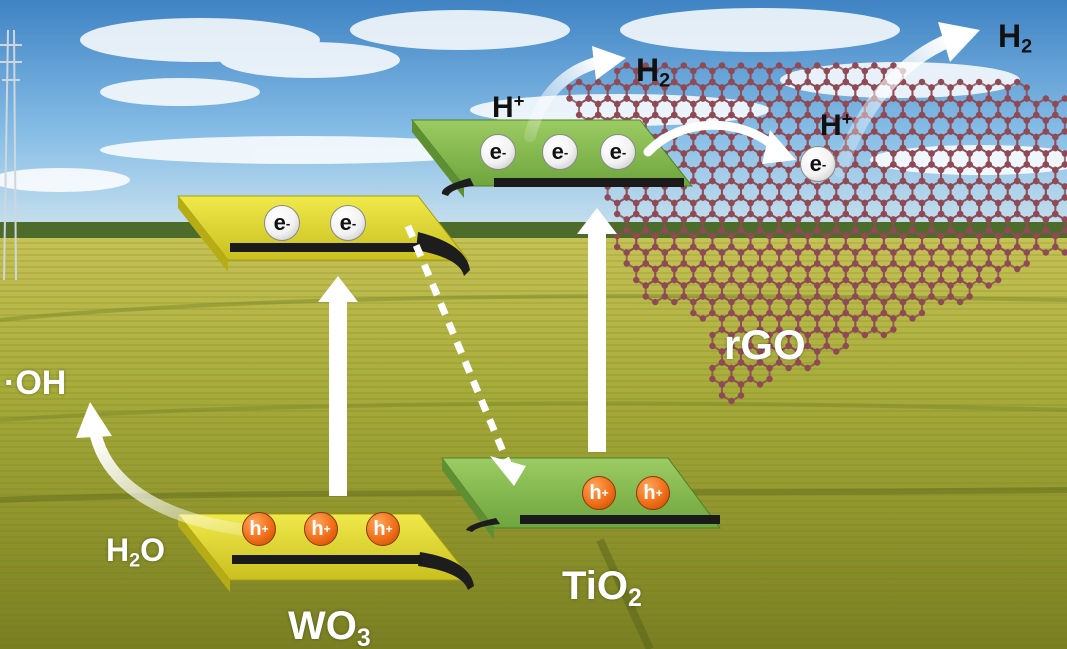 Image resolution: width=1067 pixels, height=649 pixels. What do you see at coordinates (153, 550) in the screenshot?
I see `h2o-label-o: O` at bounding box center [153, 550].